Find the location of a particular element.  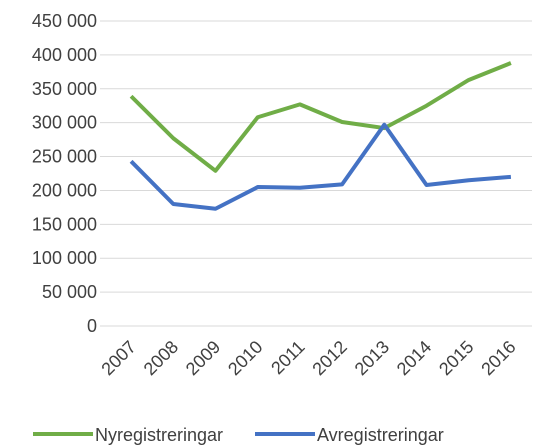

x-tick-label: 2013 is located at coordinates (372, 358).